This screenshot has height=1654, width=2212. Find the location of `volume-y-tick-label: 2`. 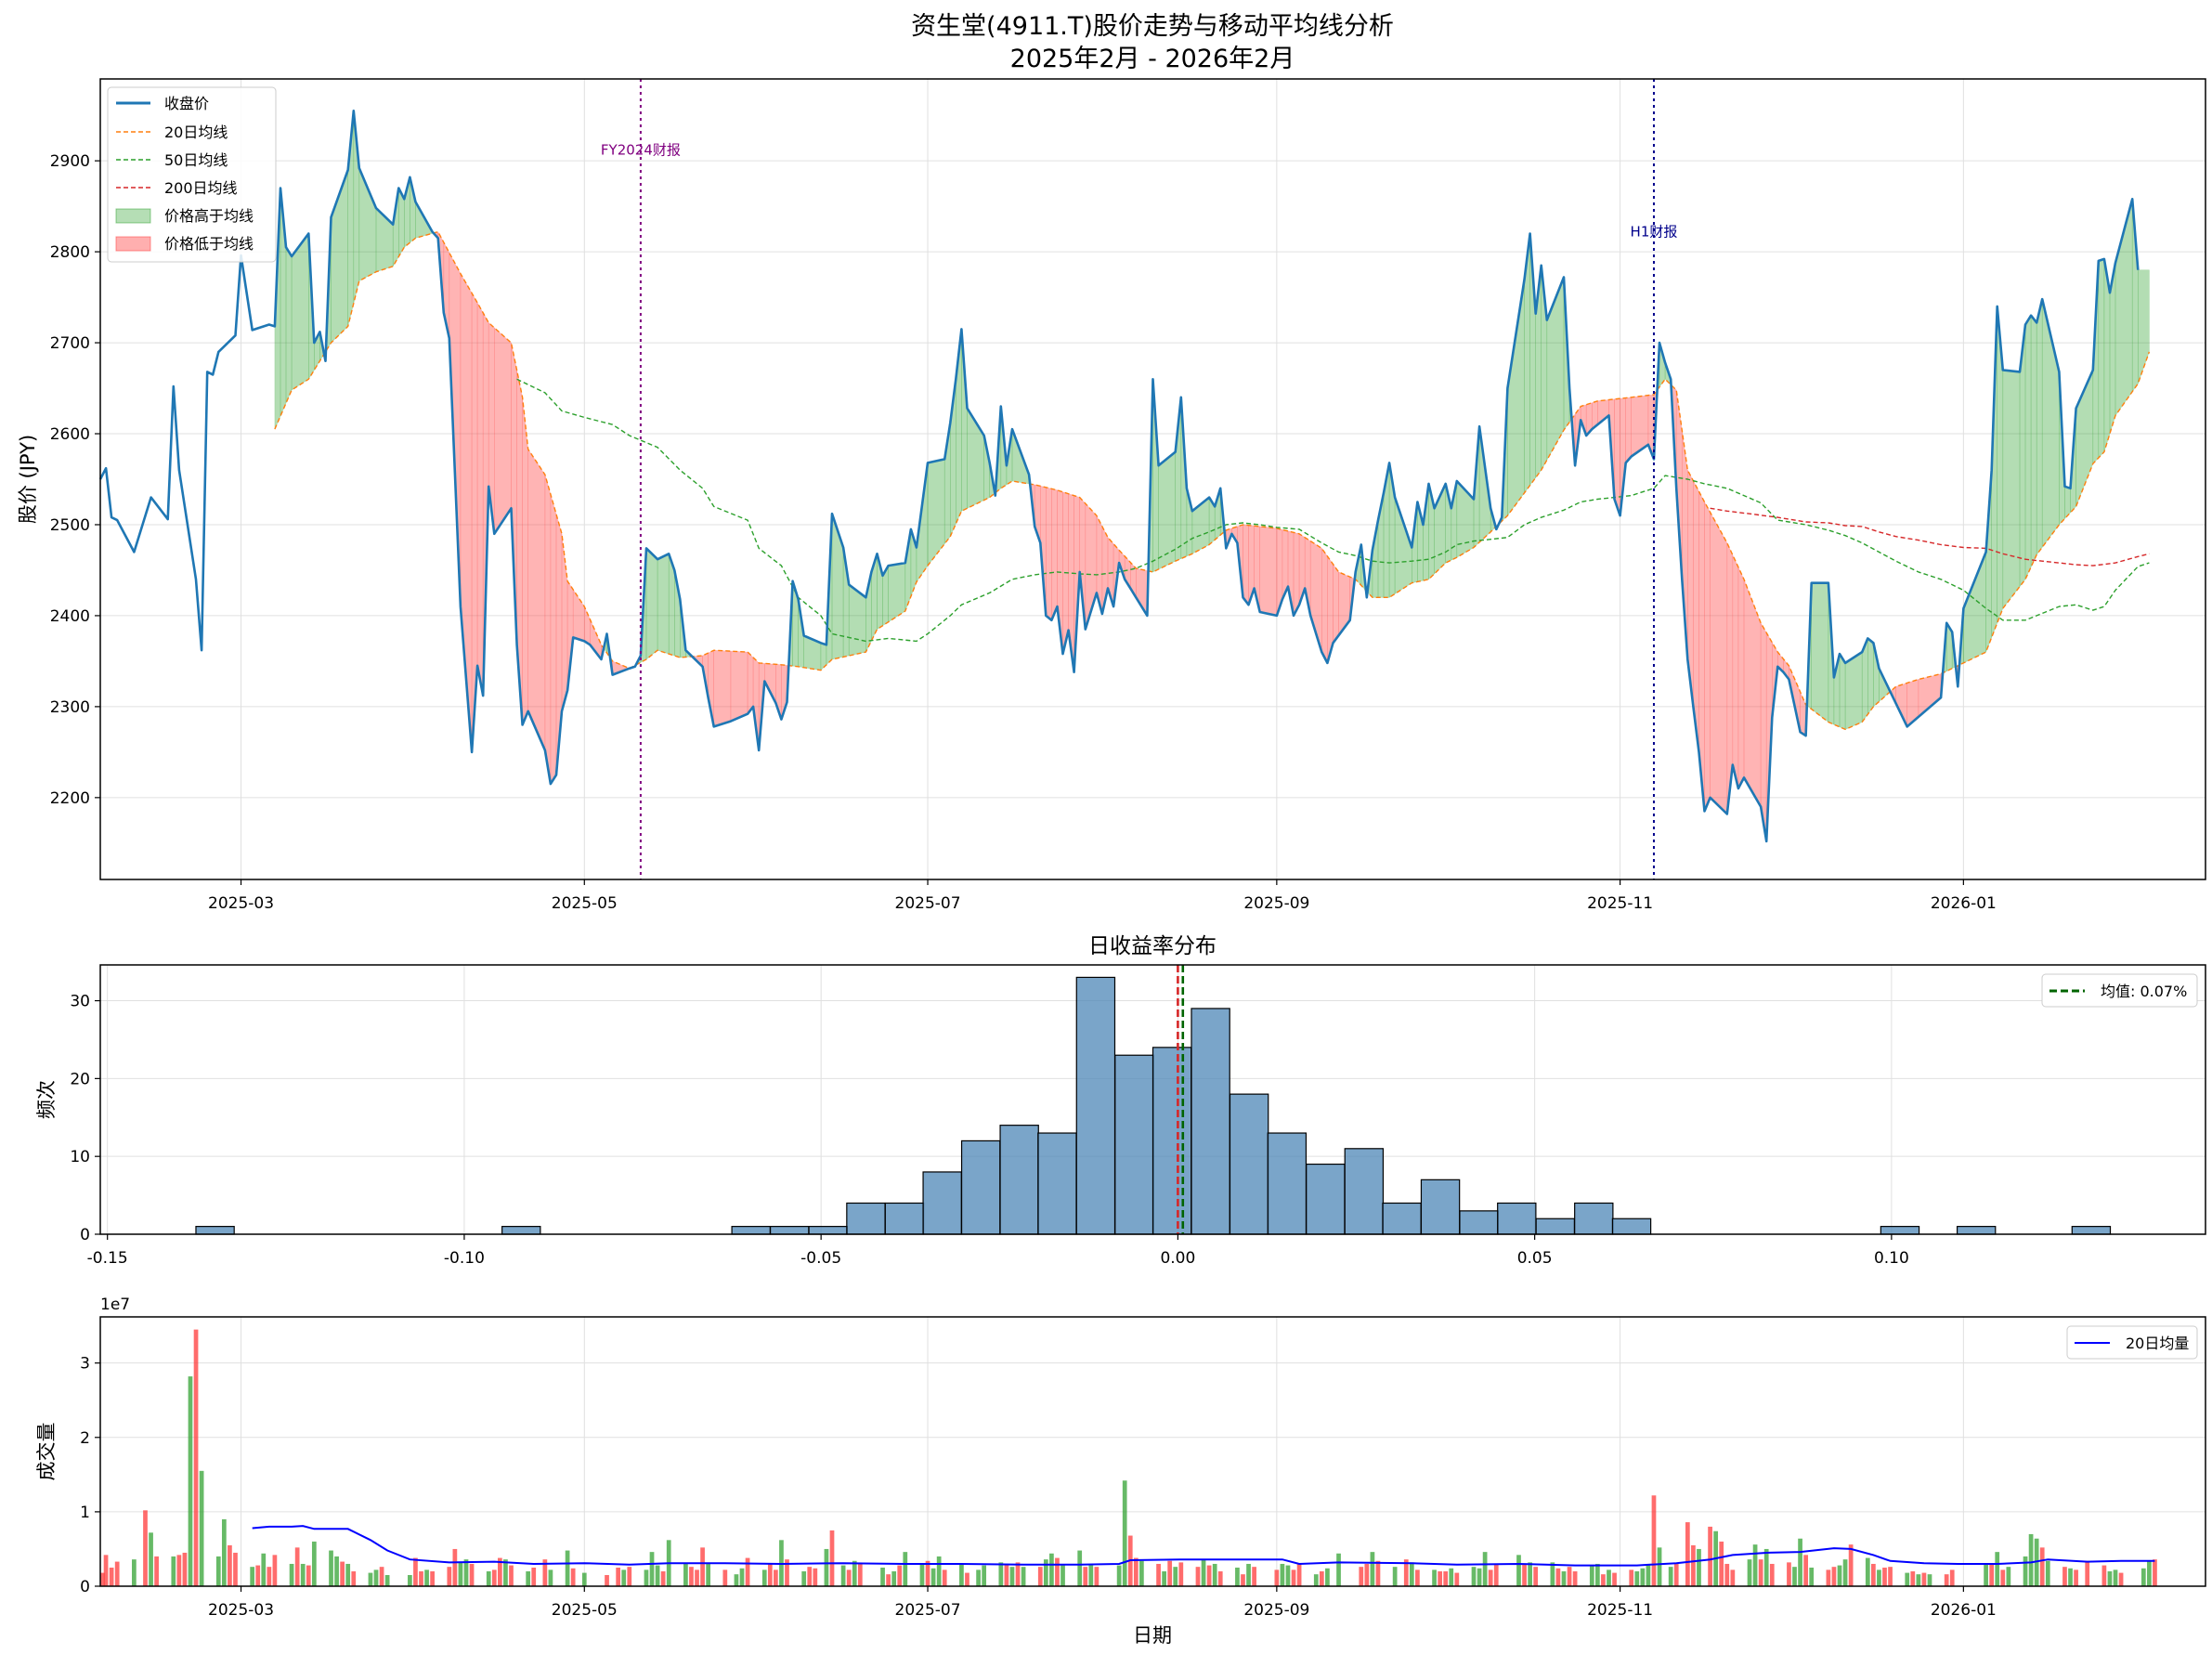

volume-y-tick-label: 2 is located at coordinates (85, 1439).